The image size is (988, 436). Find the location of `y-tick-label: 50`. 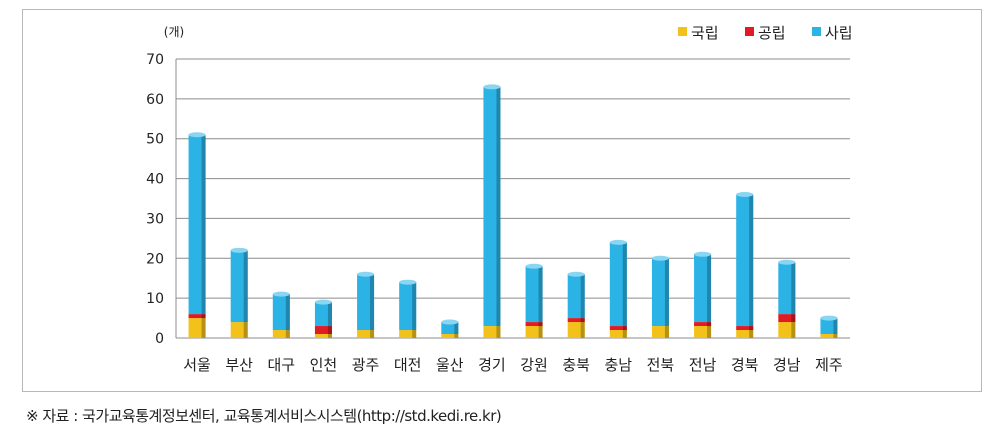

y-tick-label: 50 is located at coordinates (155, 140).